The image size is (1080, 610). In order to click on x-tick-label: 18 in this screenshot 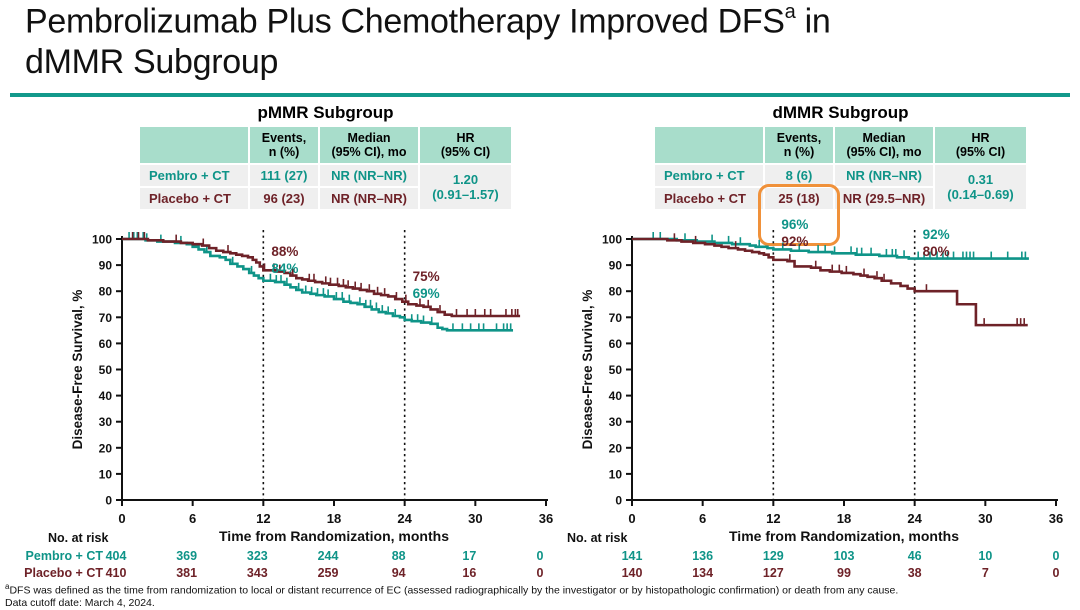, I will do `click(334, 518)`.